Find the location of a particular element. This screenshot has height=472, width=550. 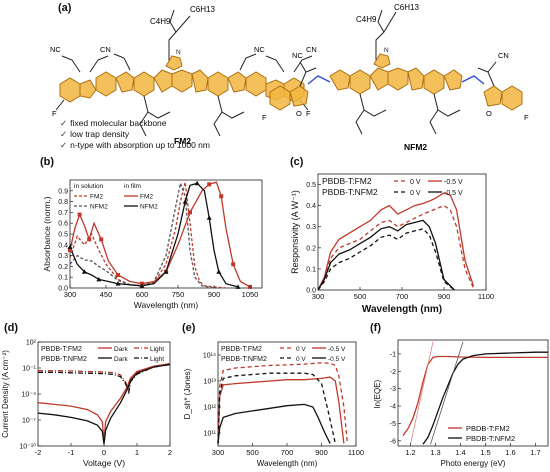

nfm2-n-atom: N is located at coordinates (386, 50).